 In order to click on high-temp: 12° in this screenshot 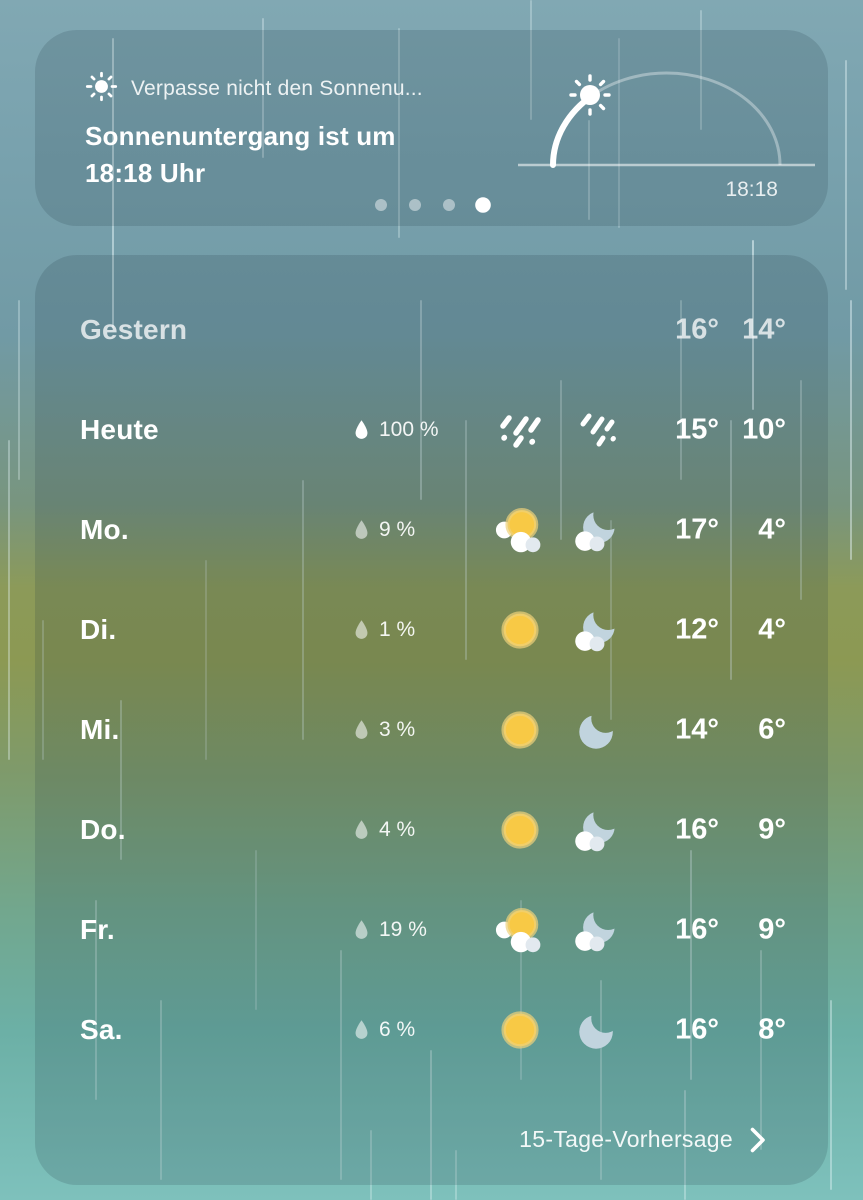, I will do `click(697, 629)`.